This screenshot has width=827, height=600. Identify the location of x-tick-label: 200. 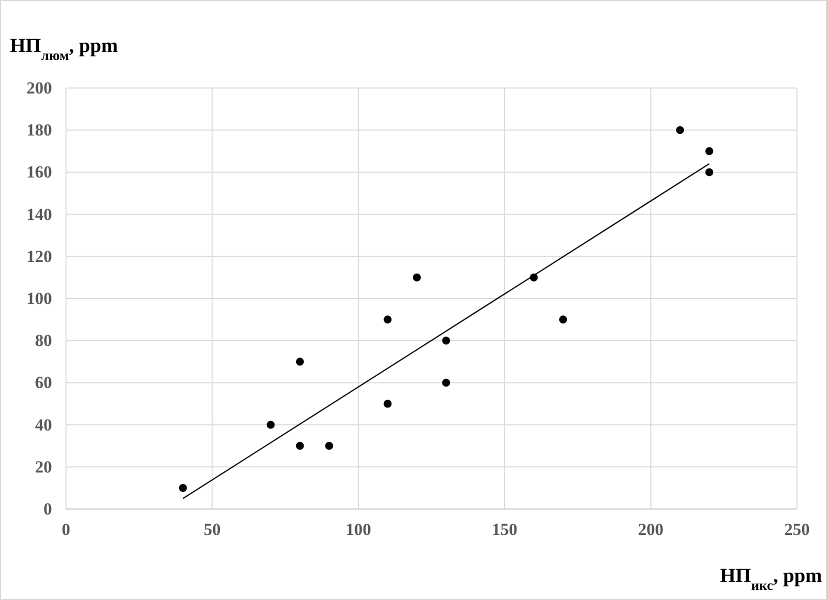
(651, 530).